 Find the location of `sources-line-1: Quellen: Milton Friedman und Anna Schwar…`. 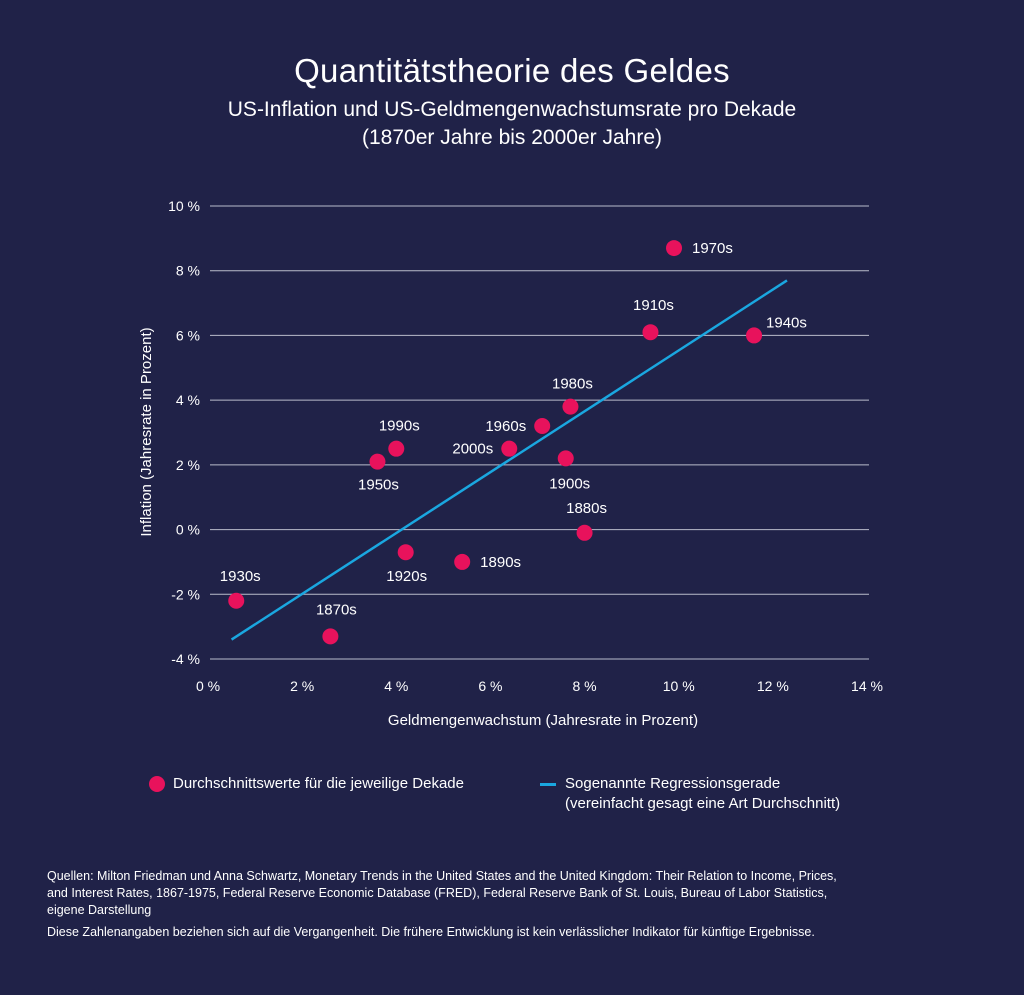

sources-line-1: Quellen: Milton Friedman und Anna Schwar… is located at coordinates (442, 876).